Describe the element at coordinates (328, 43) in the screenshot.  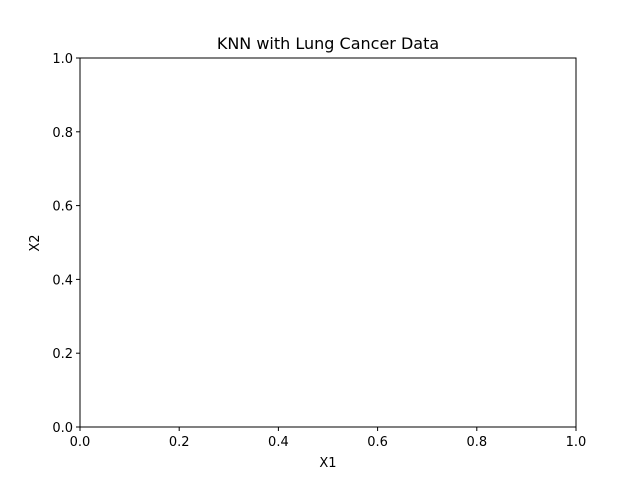
I see `chart-title: KNN with Lung Cancer Data` at that location.